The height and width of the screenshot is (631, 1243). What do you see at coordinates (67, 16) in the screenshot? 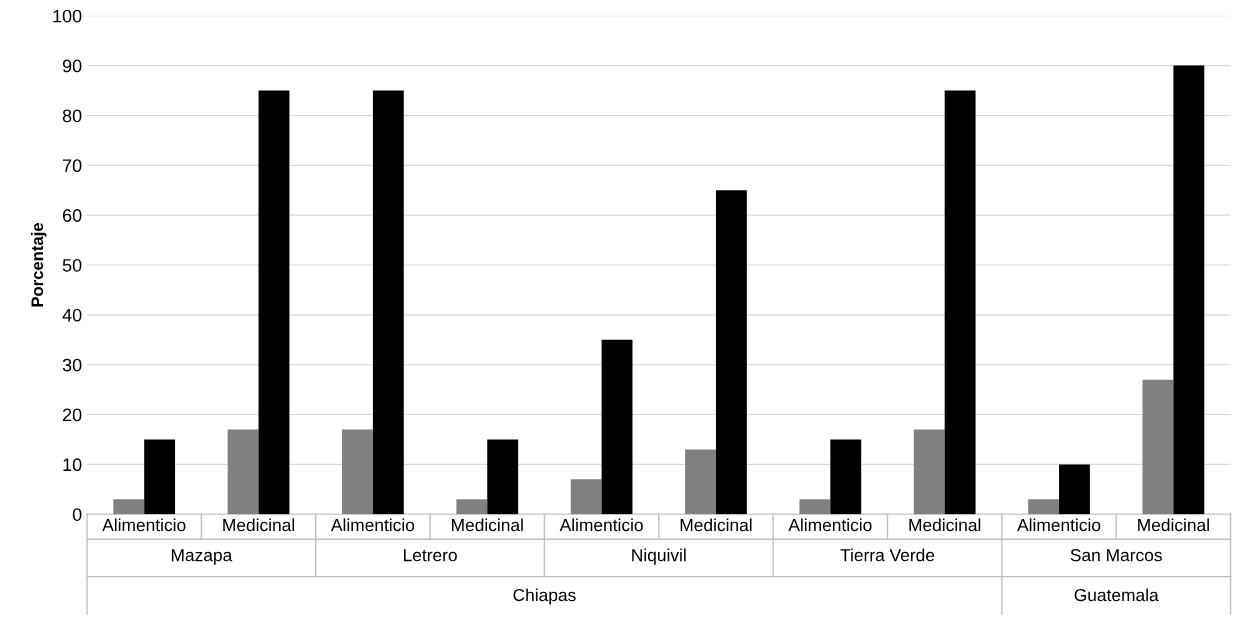
I see `y-tick-label: 100` at bounding box center [67, 16].